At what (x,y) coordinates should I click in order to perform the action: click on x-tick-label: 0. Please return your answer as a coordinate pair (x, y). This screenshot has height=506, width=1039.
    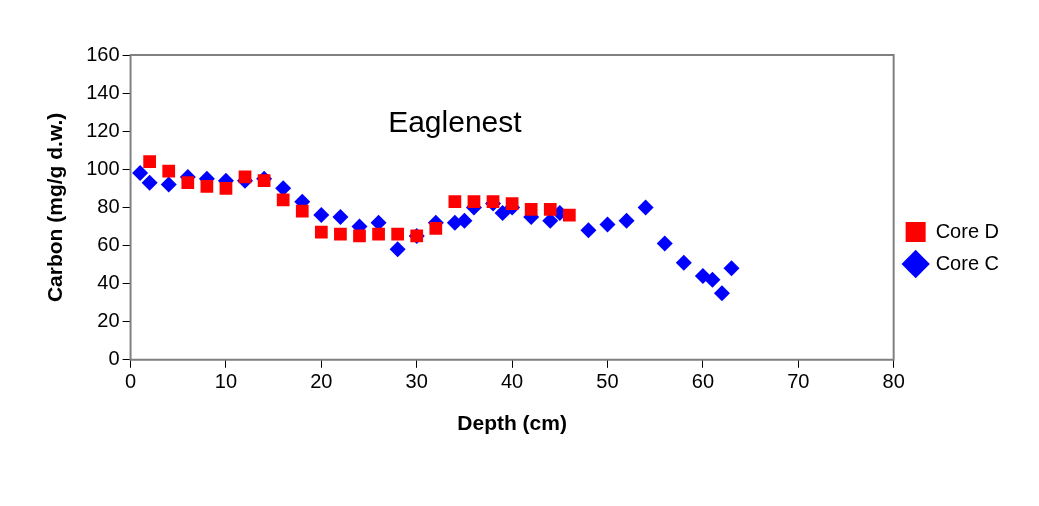
    Looking at the image, I should click on (131, 381).